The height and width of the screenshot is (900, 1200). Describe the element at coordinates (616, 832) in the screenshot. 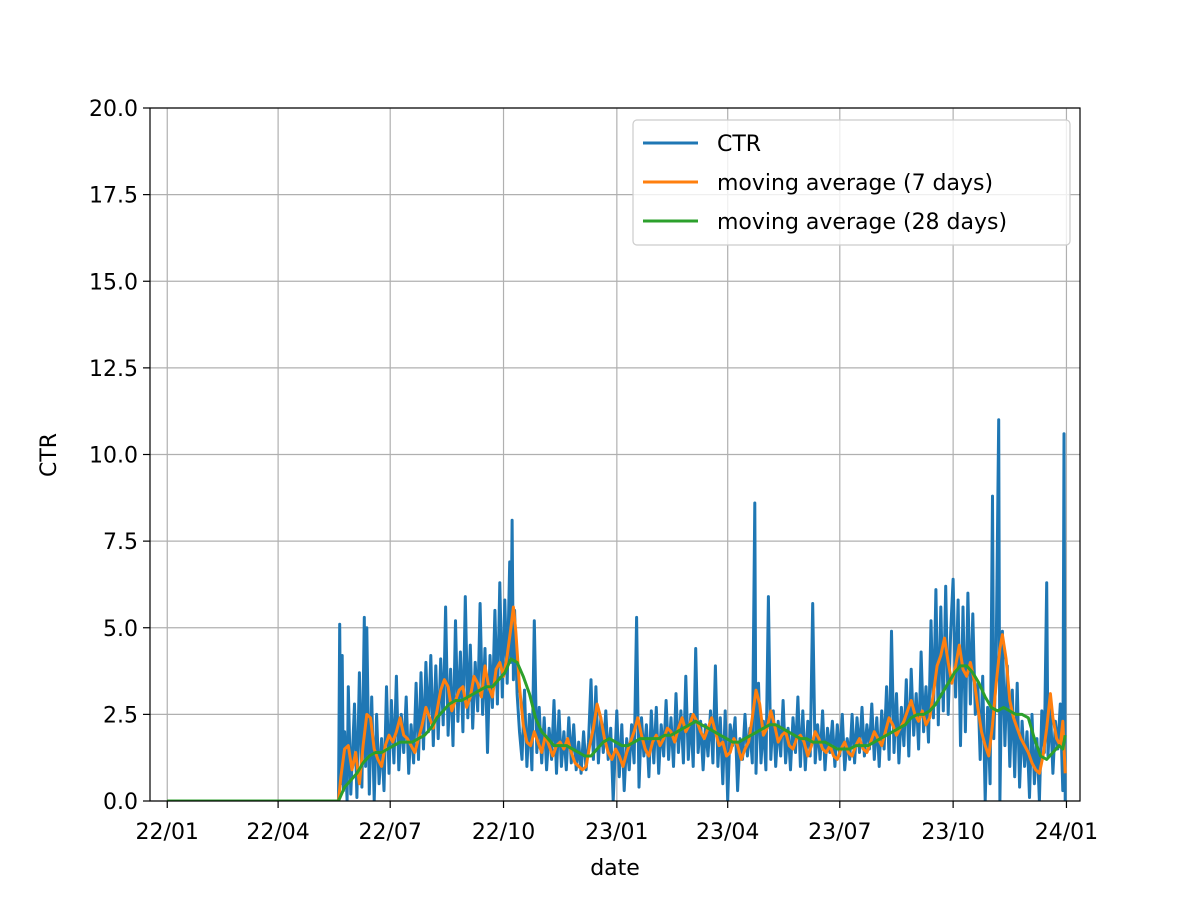

I see `x-tick-label: 23/01` at that location.